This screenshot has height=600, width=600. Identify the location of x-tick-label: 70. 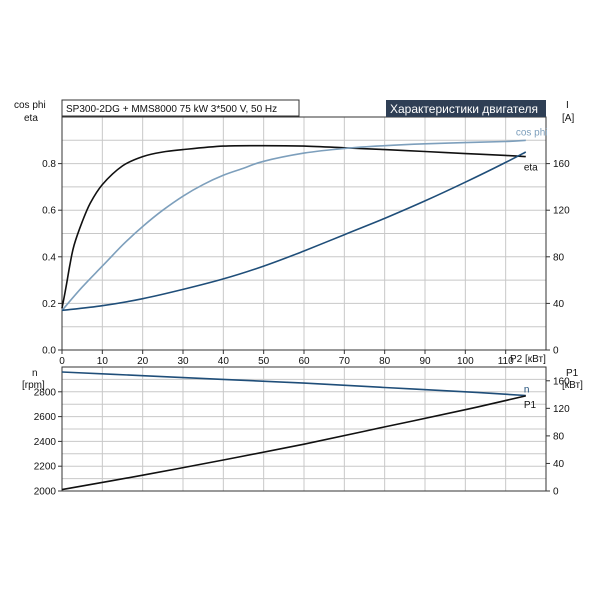
(345, 361).